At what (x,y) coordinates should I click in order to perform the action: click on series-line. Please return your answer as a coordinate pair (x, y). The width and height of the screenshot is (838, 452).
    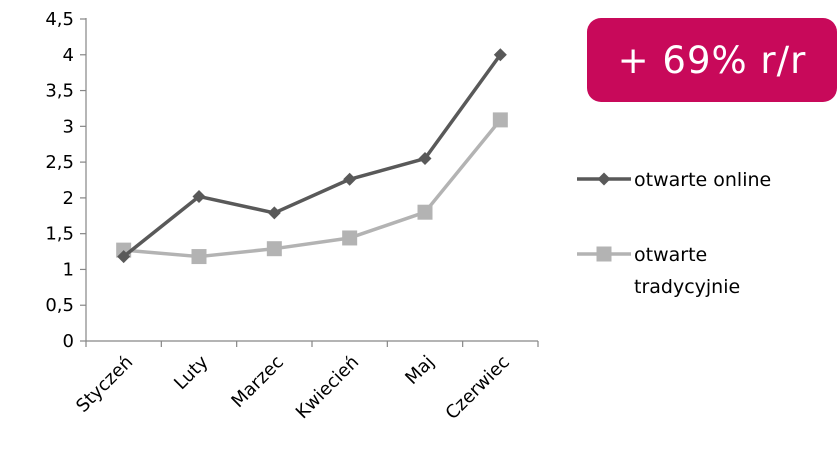
    Looking at the image, I should click on (312, 188).